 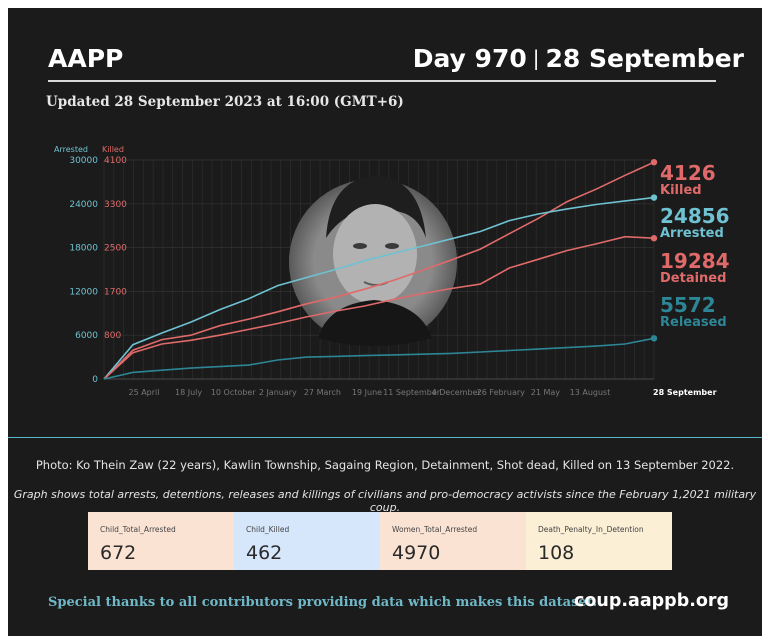 What do you see at coordinates (278, 392) in the screenshot?
I see `x-tick-label: 2 January` at bounding box center [278, 392].